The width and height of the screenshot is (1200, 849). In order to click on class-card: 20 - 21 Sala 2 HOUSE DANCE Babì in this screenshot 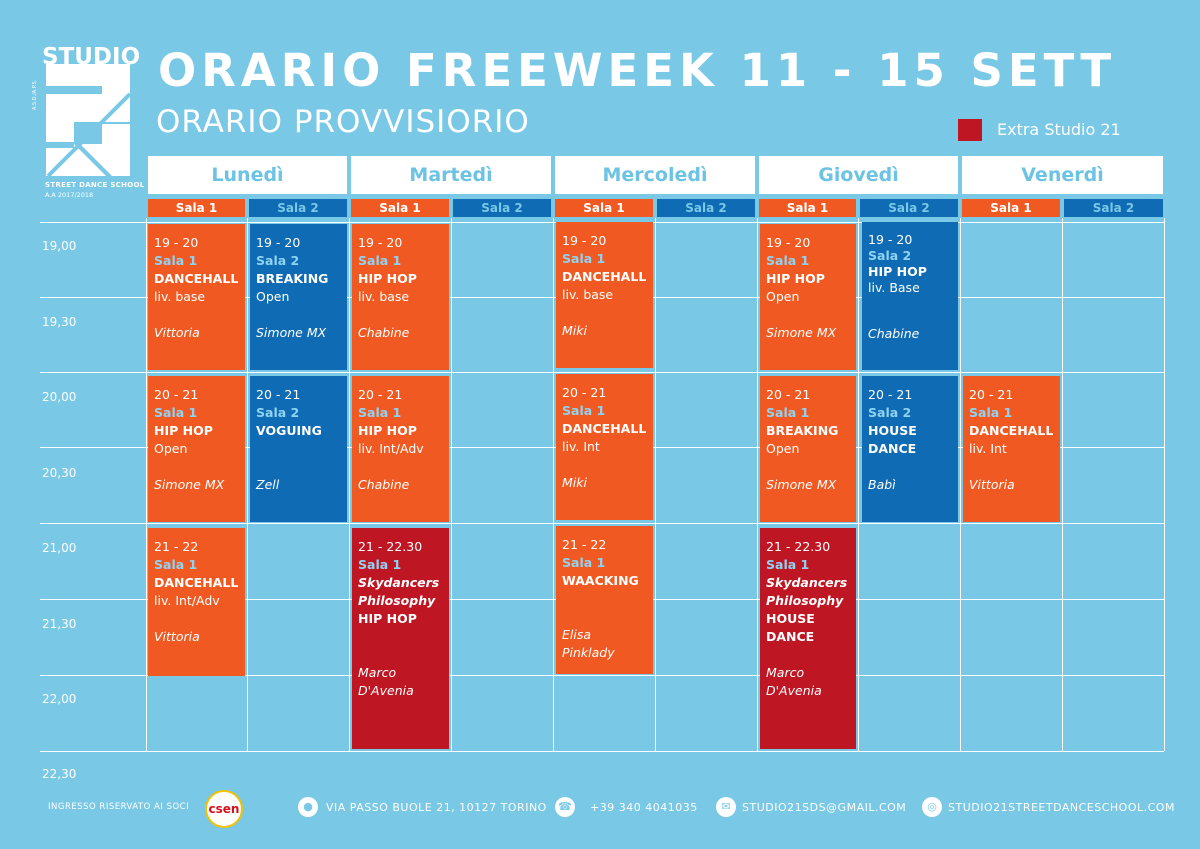, I will do `click(910, 449)`.